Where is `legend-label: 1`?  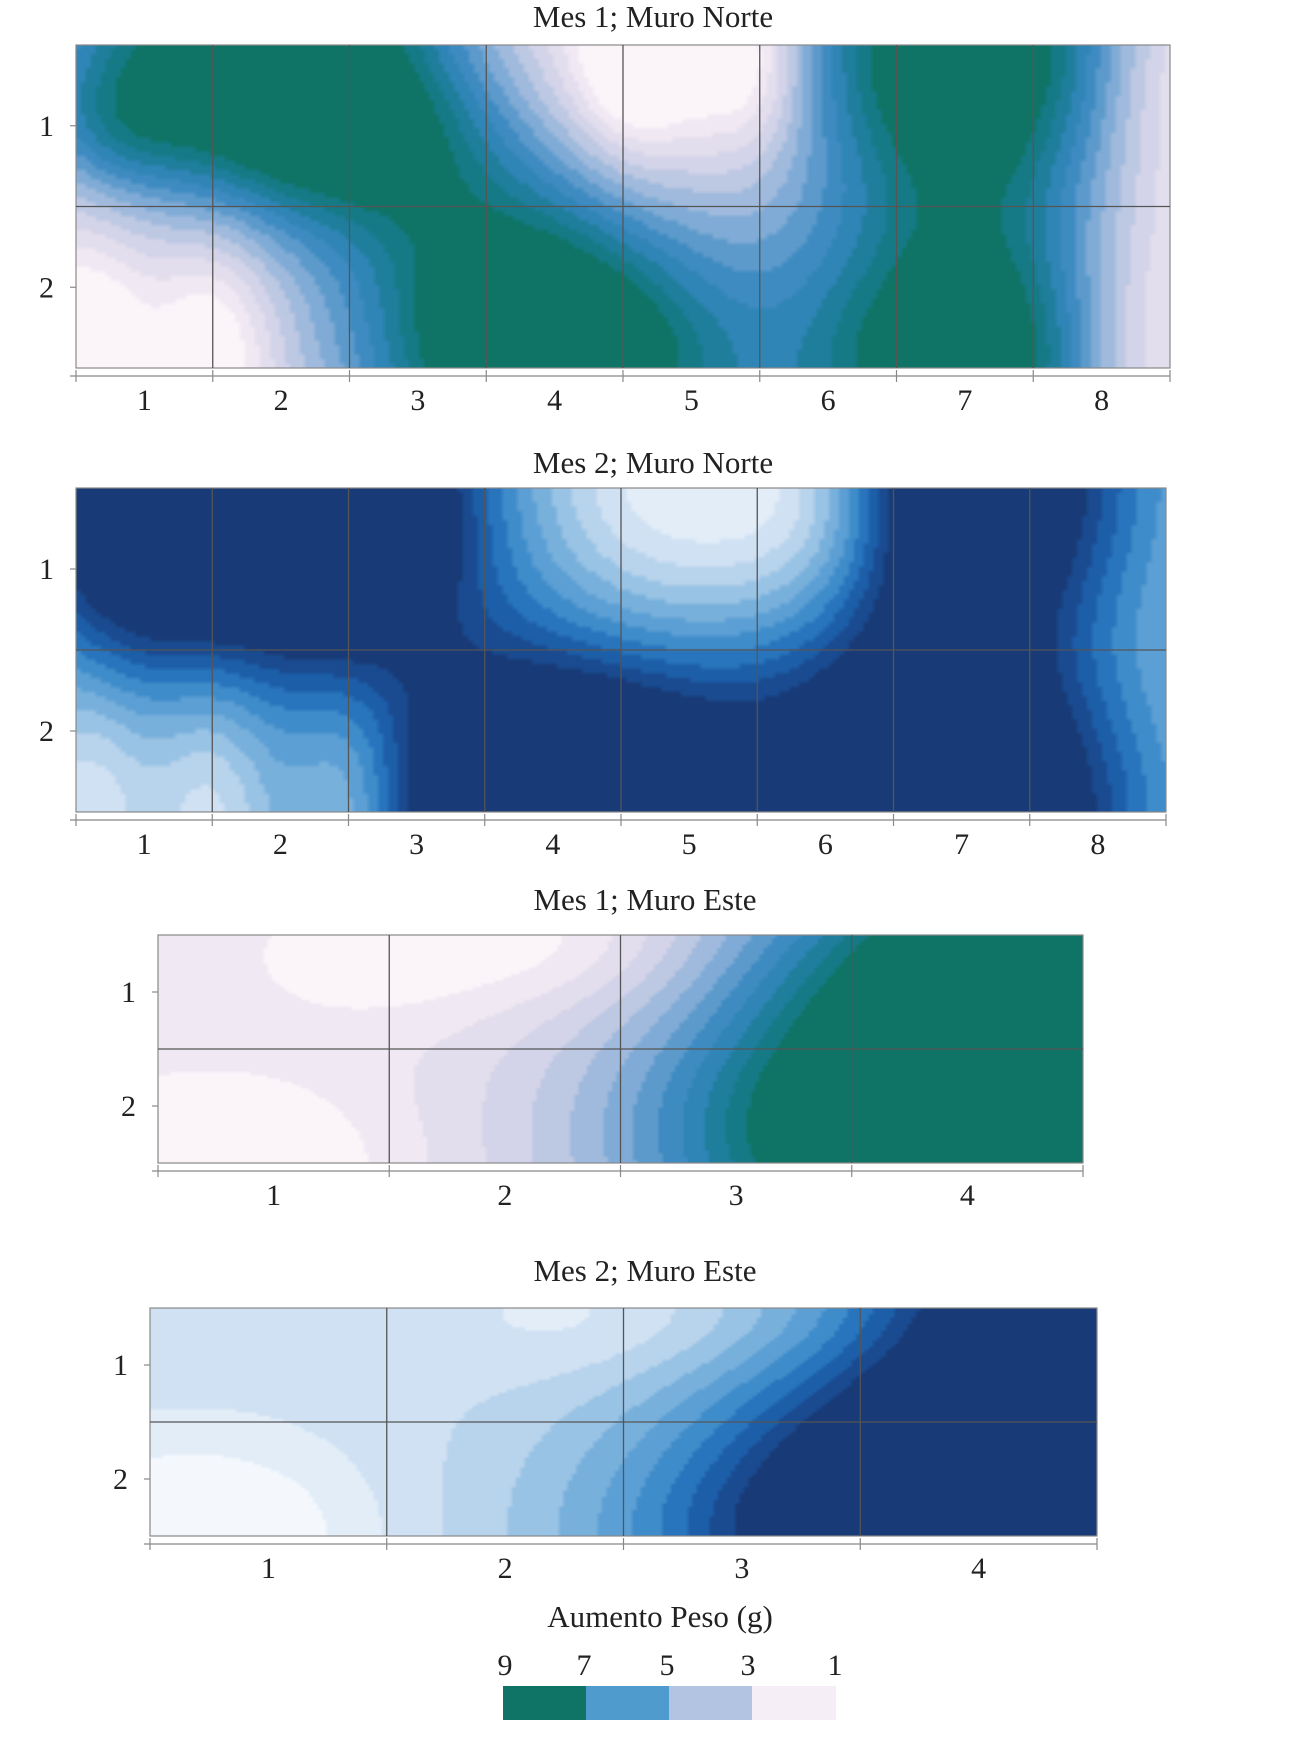 legend-label: 1 is located at coordinates (835, 1665).